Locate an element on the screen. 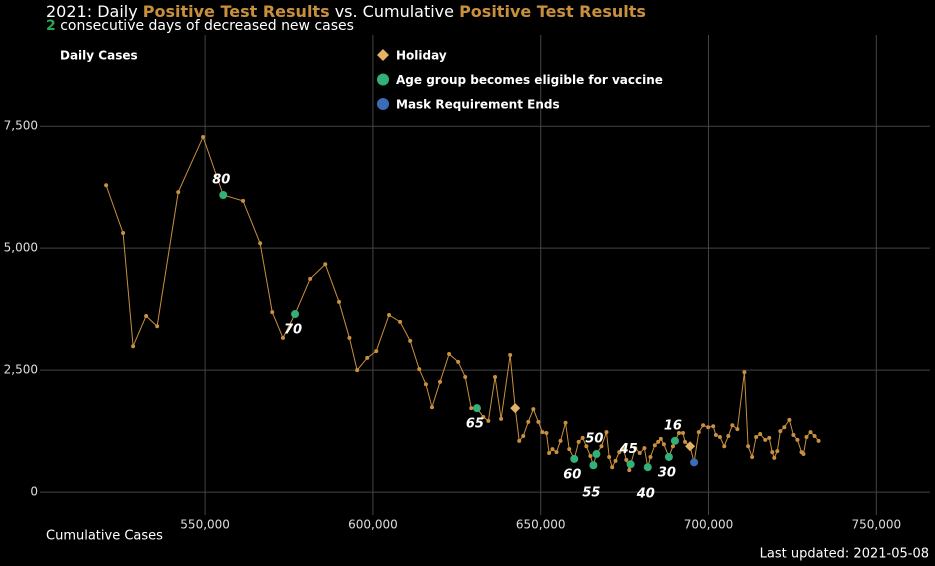 Image resolution: width=935 pixels, height=566 pixels. holiday-marker is located at coordinates (690, 446).